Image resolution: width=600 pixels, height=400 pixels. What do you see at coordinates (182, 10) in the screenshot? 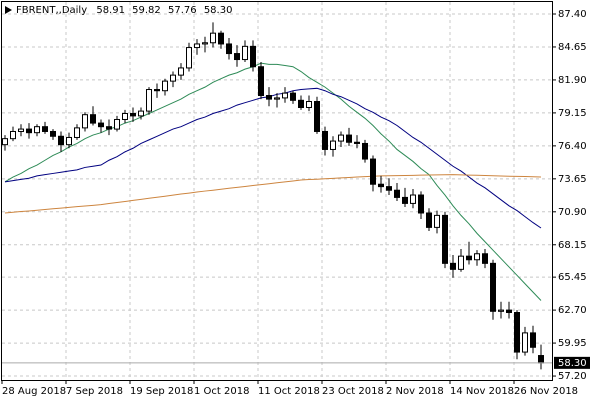
I see `low-value: 57.76` at bounding box center [182, 10].